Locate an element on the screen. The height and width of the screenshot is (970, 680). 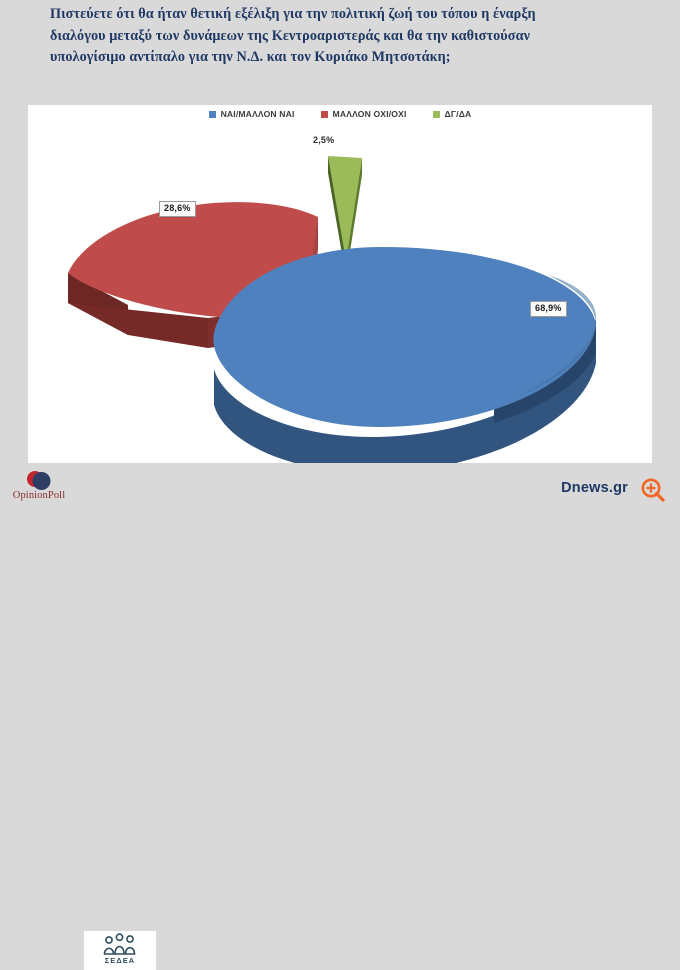
legend-label-no: ΜΑΛΛΟΝ ΟΧΙ/ΟΧΙ is located at coordinates (369, 114).